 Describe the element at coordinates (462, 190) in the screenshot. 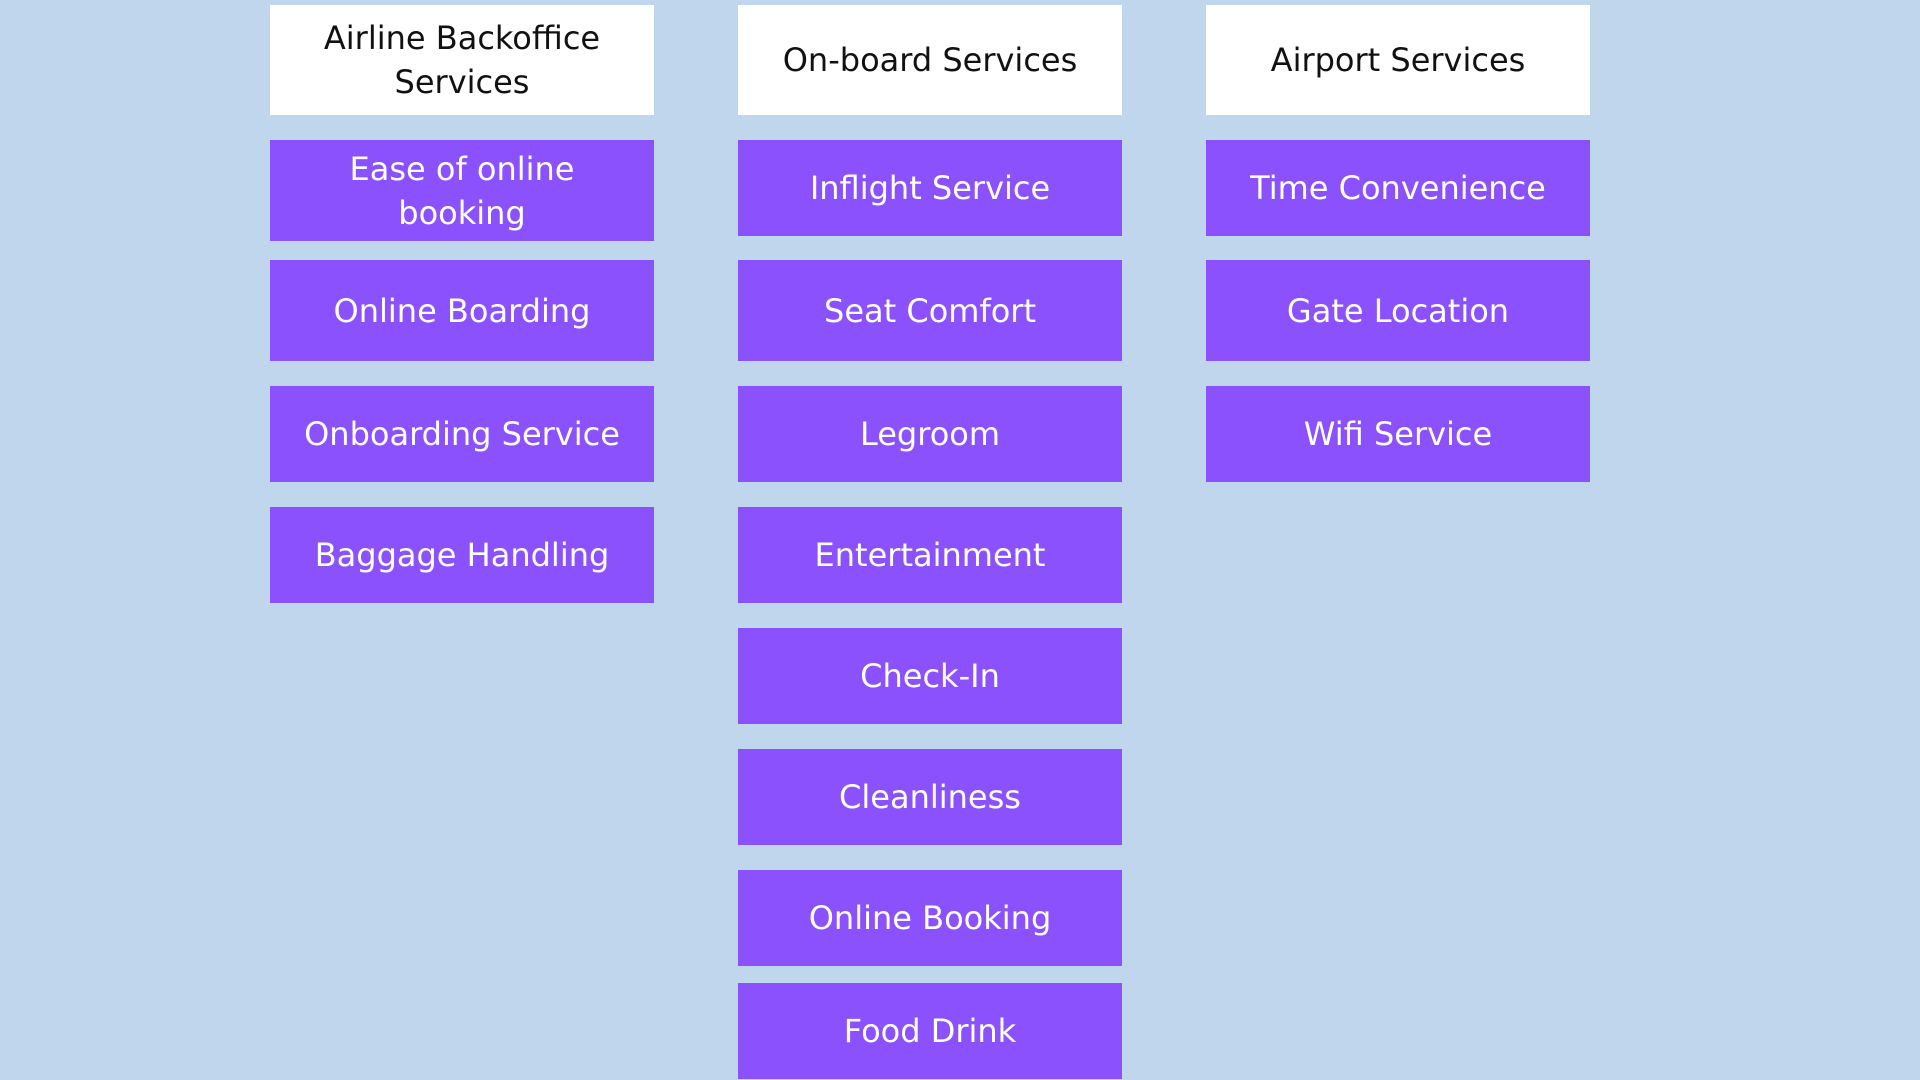

I see `category-item-ease-of-online-booking: Ease of online booking` at that location.